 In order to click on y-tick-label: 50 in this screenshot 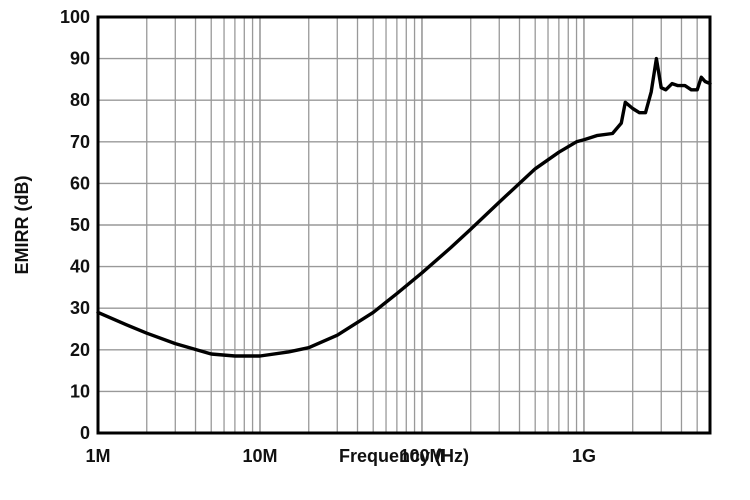, I will do `click(80, 225)`.